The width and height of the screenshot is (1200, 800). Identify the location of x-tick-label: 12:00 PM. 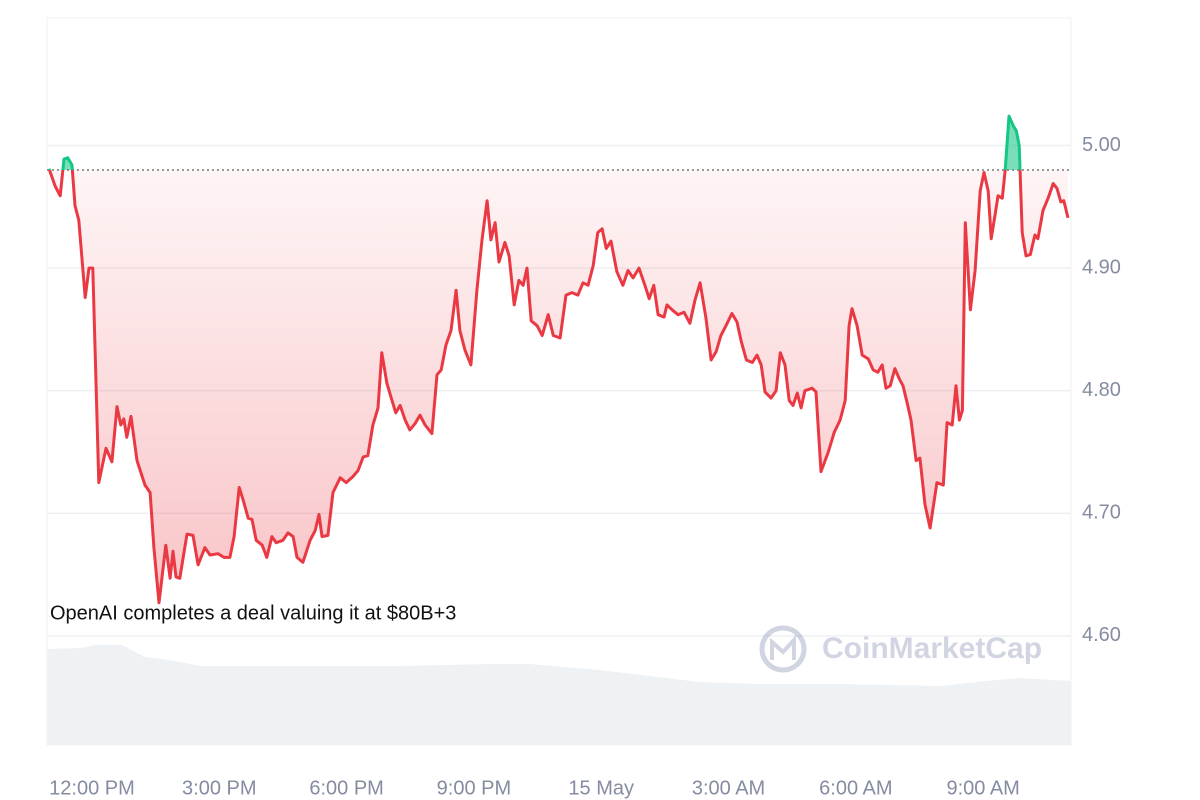
(92, 788).